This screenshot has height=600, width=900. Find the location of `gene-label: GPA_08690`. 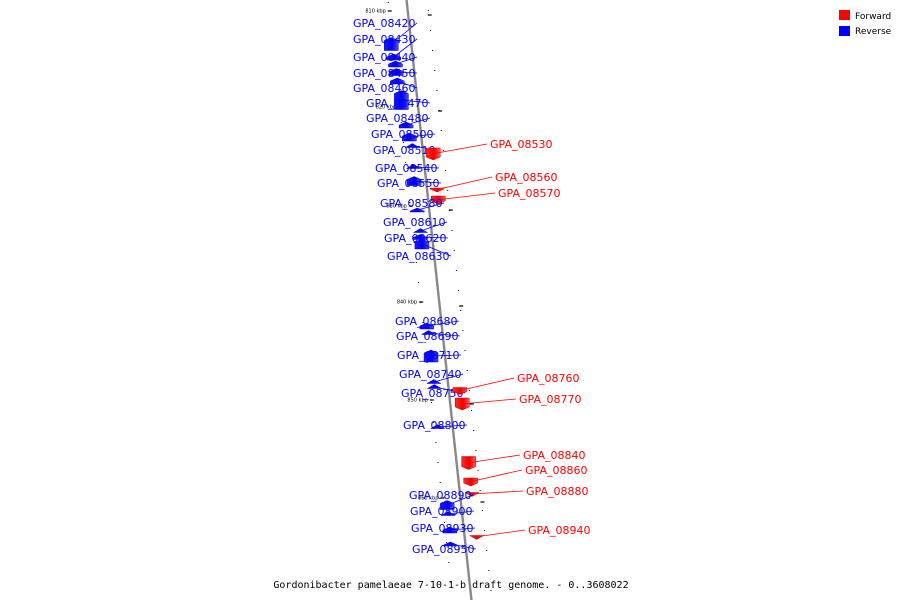

gene-label: GPA_08690 is located at coordinates (427, 336).